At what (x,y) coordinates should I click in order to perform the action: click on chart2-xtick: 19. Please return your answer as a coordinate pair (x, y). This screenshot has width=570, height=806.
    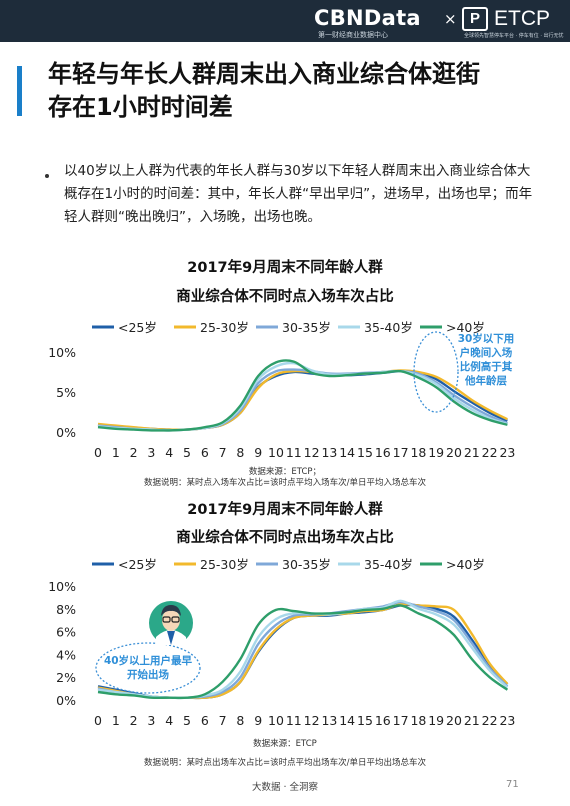
    Looking at the image, I should click on (436, 720).